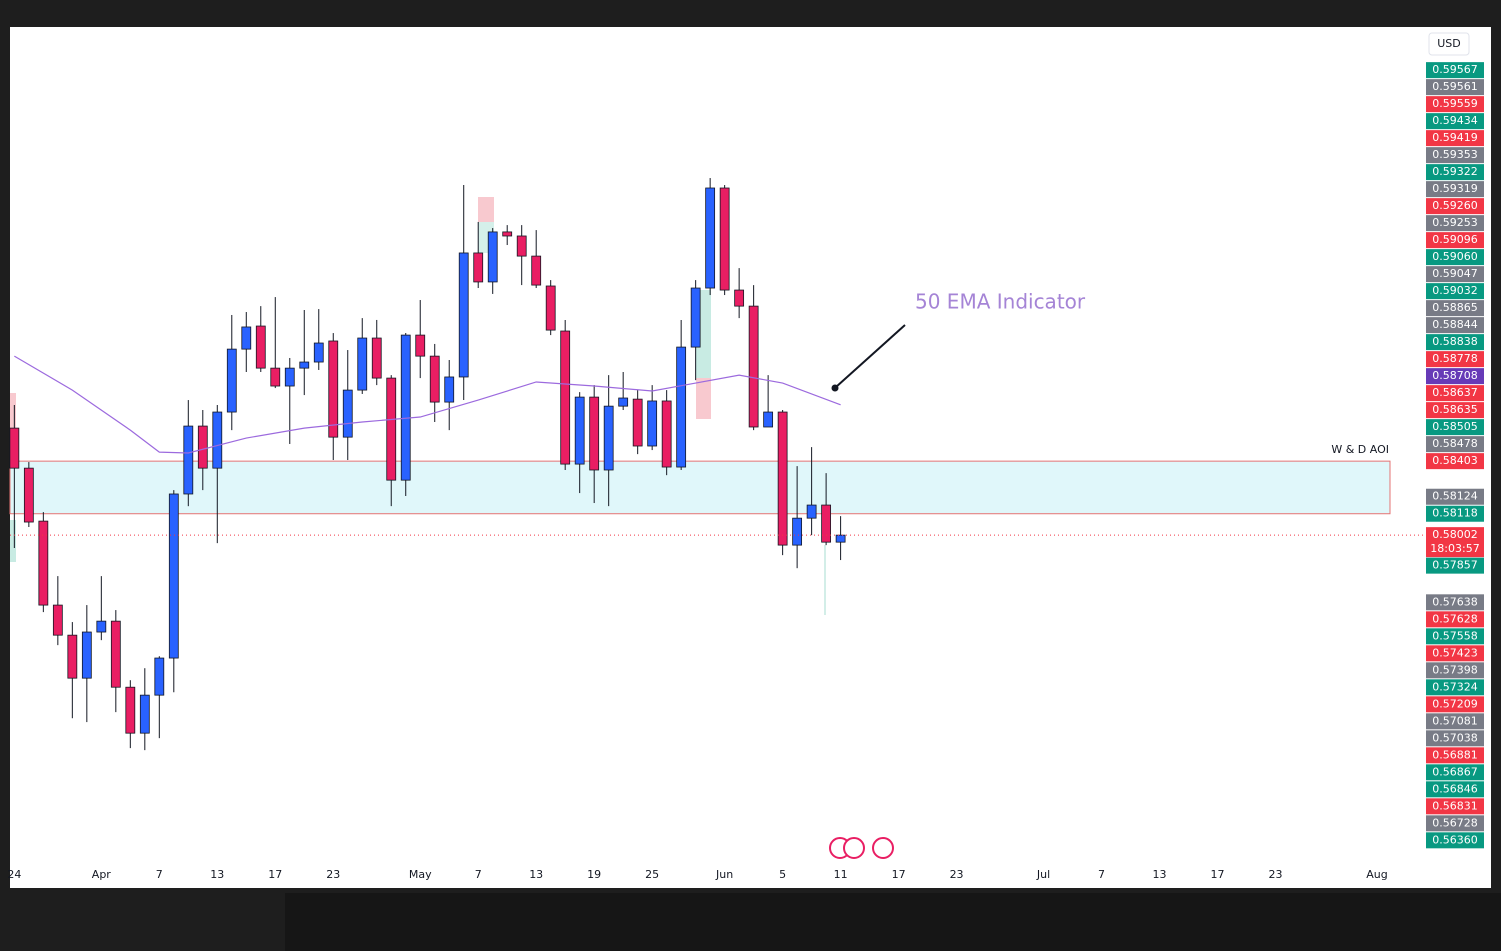  What do you see at coordinates (102, 874) in the screenshot?
I see `x-tick-label: Apr` at bounding box center [102, 874].